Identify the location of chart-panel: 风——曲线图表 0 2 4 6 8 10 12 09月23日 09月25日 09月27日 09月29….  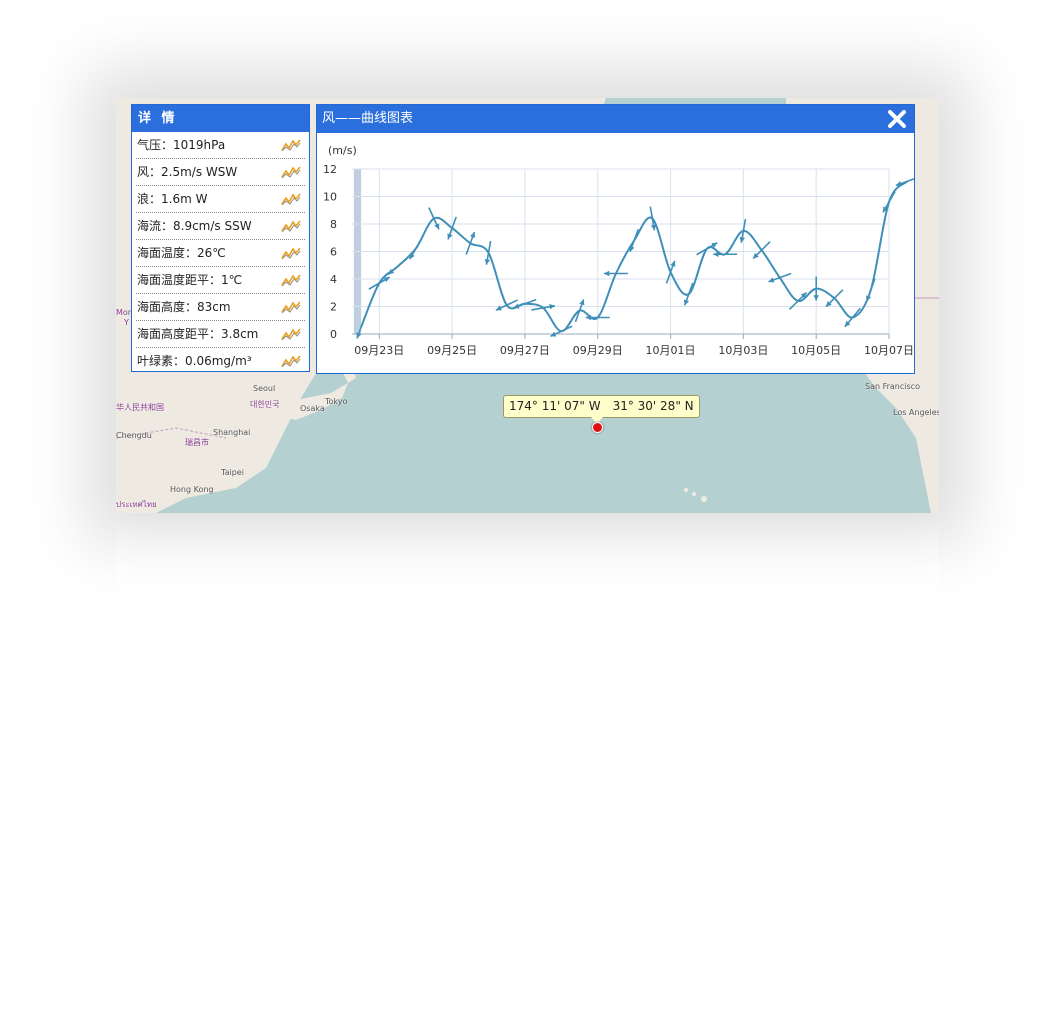
(615, 239).